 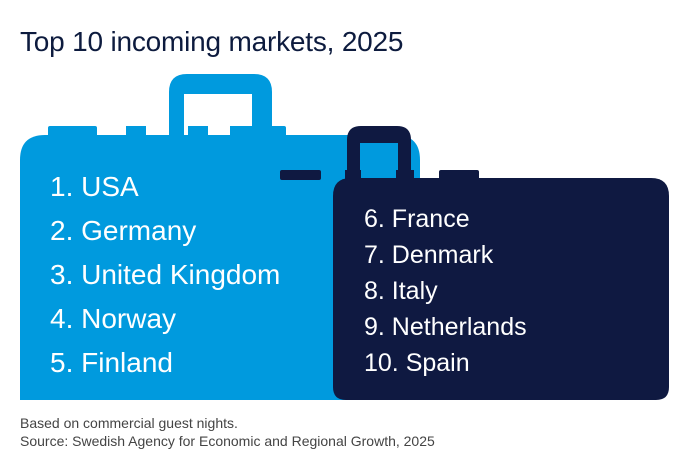 I want to click on list-item: 1. USA, so click(x=94, y=186).